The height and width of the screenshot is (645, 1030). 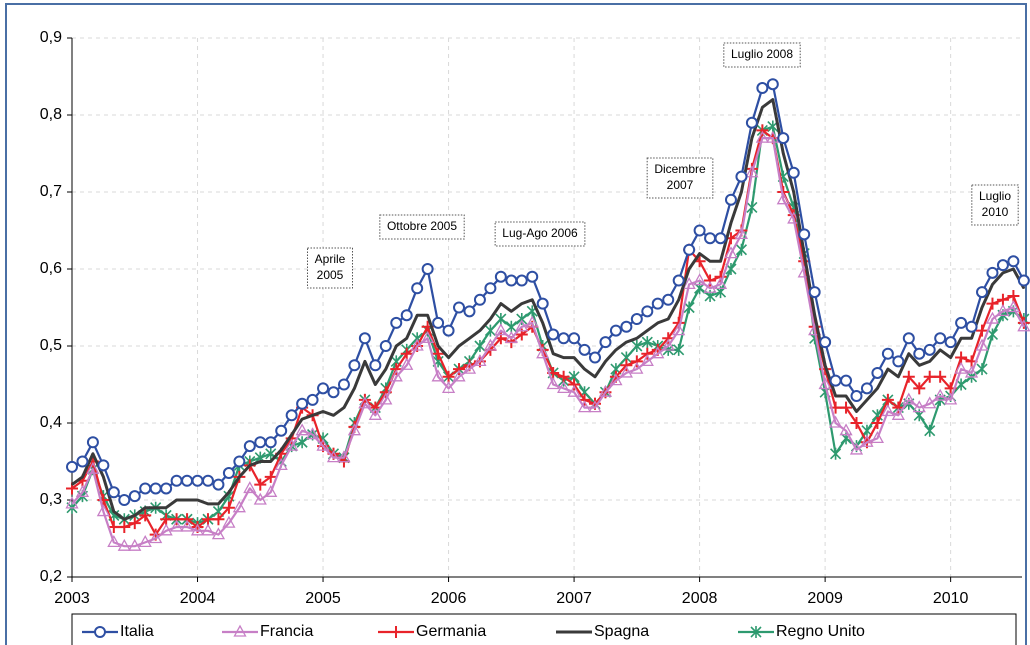 I want to click on annotation-text: Dicembre, so click(x=680, y=169).